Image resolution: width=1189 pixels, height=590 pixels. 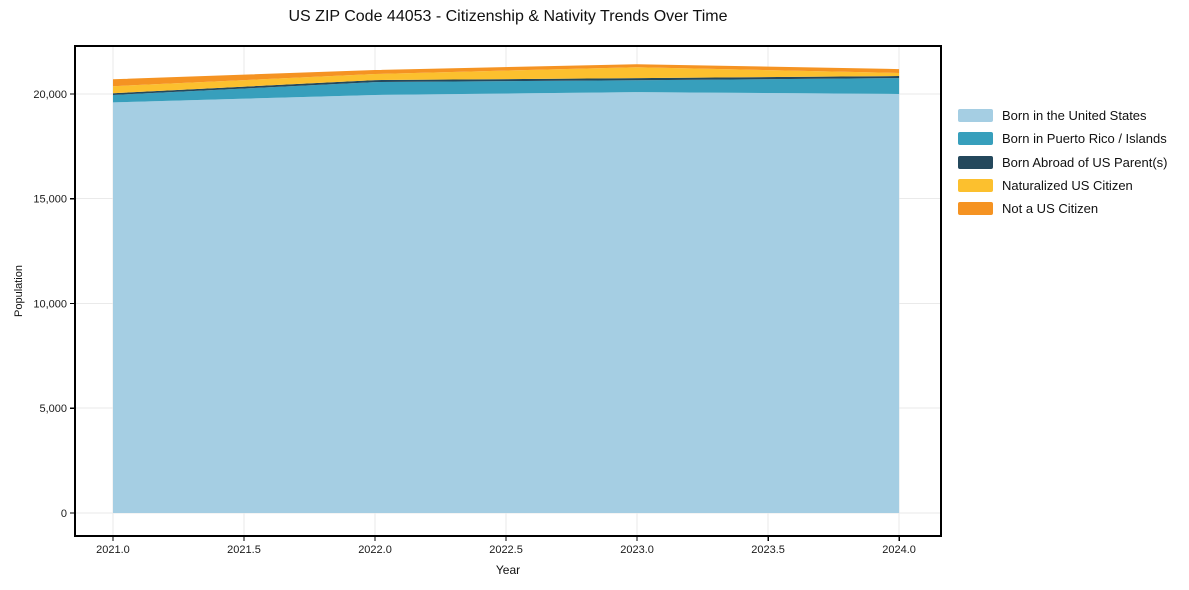 What do you see at coordinates (53, 409) in the screenshot?
I see `y-tick-label: 5,000` at bounding box center [53, 409].